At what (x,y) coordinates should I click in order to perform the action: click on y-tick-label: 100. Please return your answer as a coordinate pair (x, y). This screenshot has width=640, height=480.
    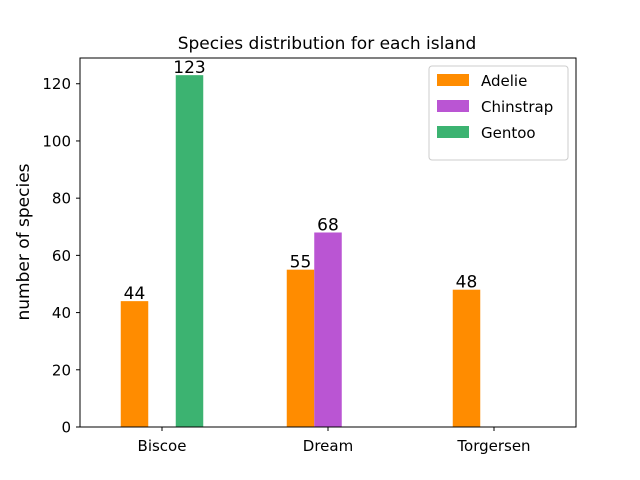
    Looking at the image, I should click on (56, 141).